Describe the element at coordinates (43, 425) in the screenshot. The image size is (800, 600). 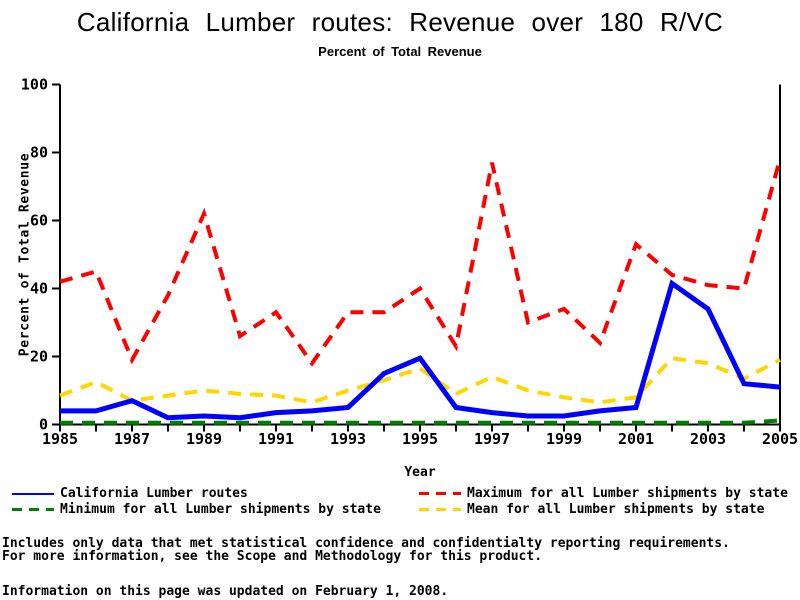
I see `y-tick-label: 0` at that location.